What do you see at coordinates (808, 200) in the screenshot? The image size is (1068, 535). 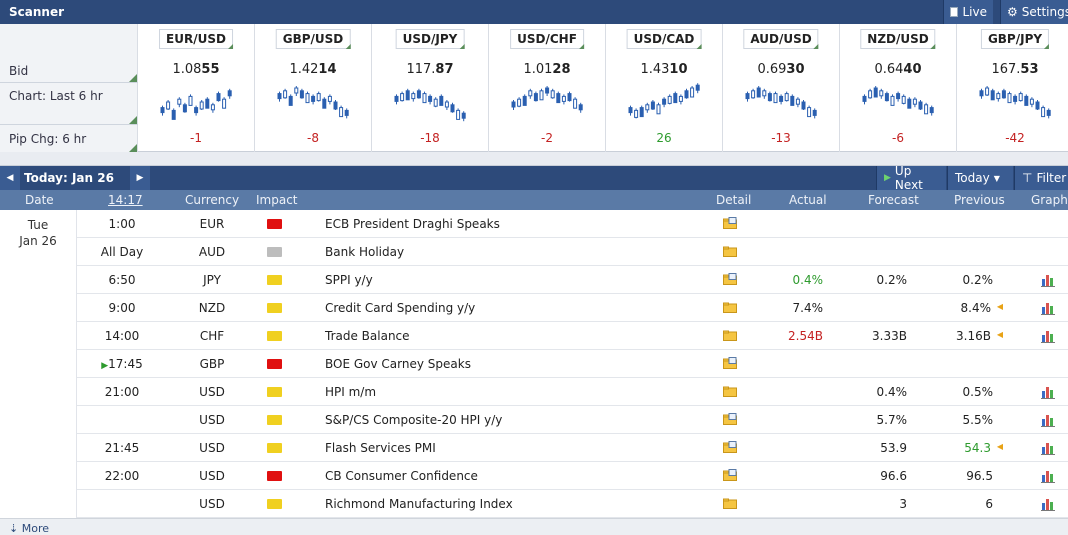 I see `col-actual: Actual` at bounding box center [808, 200].